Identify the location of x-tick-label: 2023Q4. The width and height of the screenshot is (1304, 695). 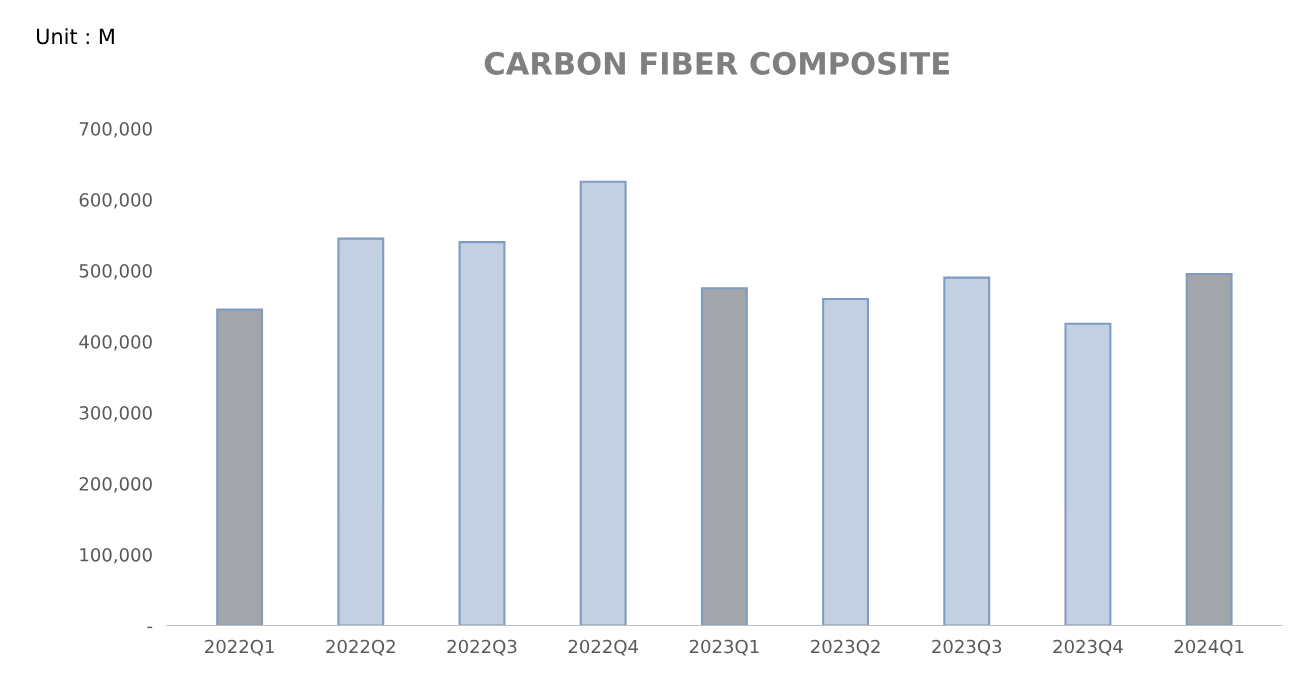
(1088, 647).